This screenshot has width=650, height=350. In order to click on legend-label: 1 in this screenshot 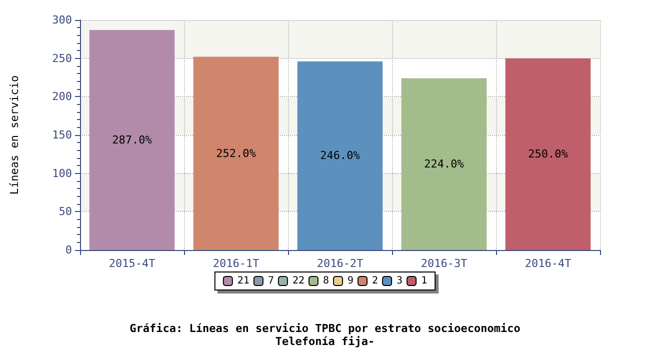, I will do `click(424, 281)`.